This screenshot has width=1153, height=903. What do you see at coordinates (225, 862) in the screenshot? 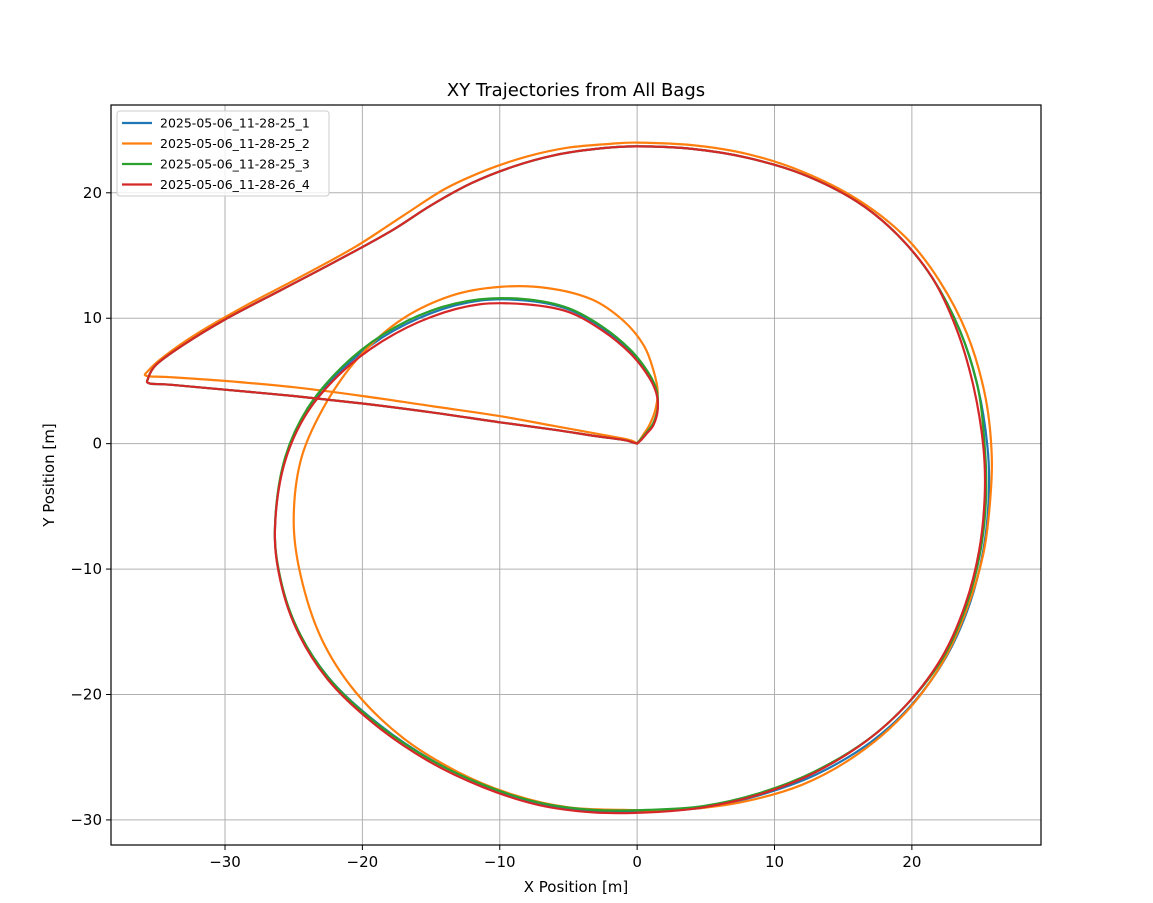
I see `x-tick-label: −30` at bounding box center [225, 862].